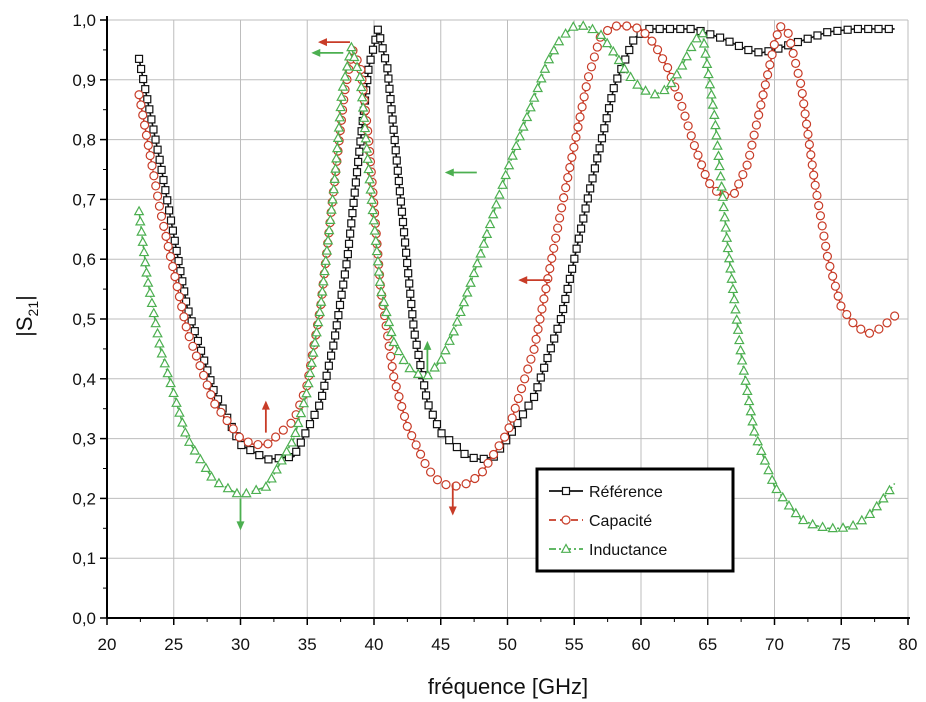 This screenshot has width=926, height=702. I want to click on legend-swatch-marker, so click(566, 520).